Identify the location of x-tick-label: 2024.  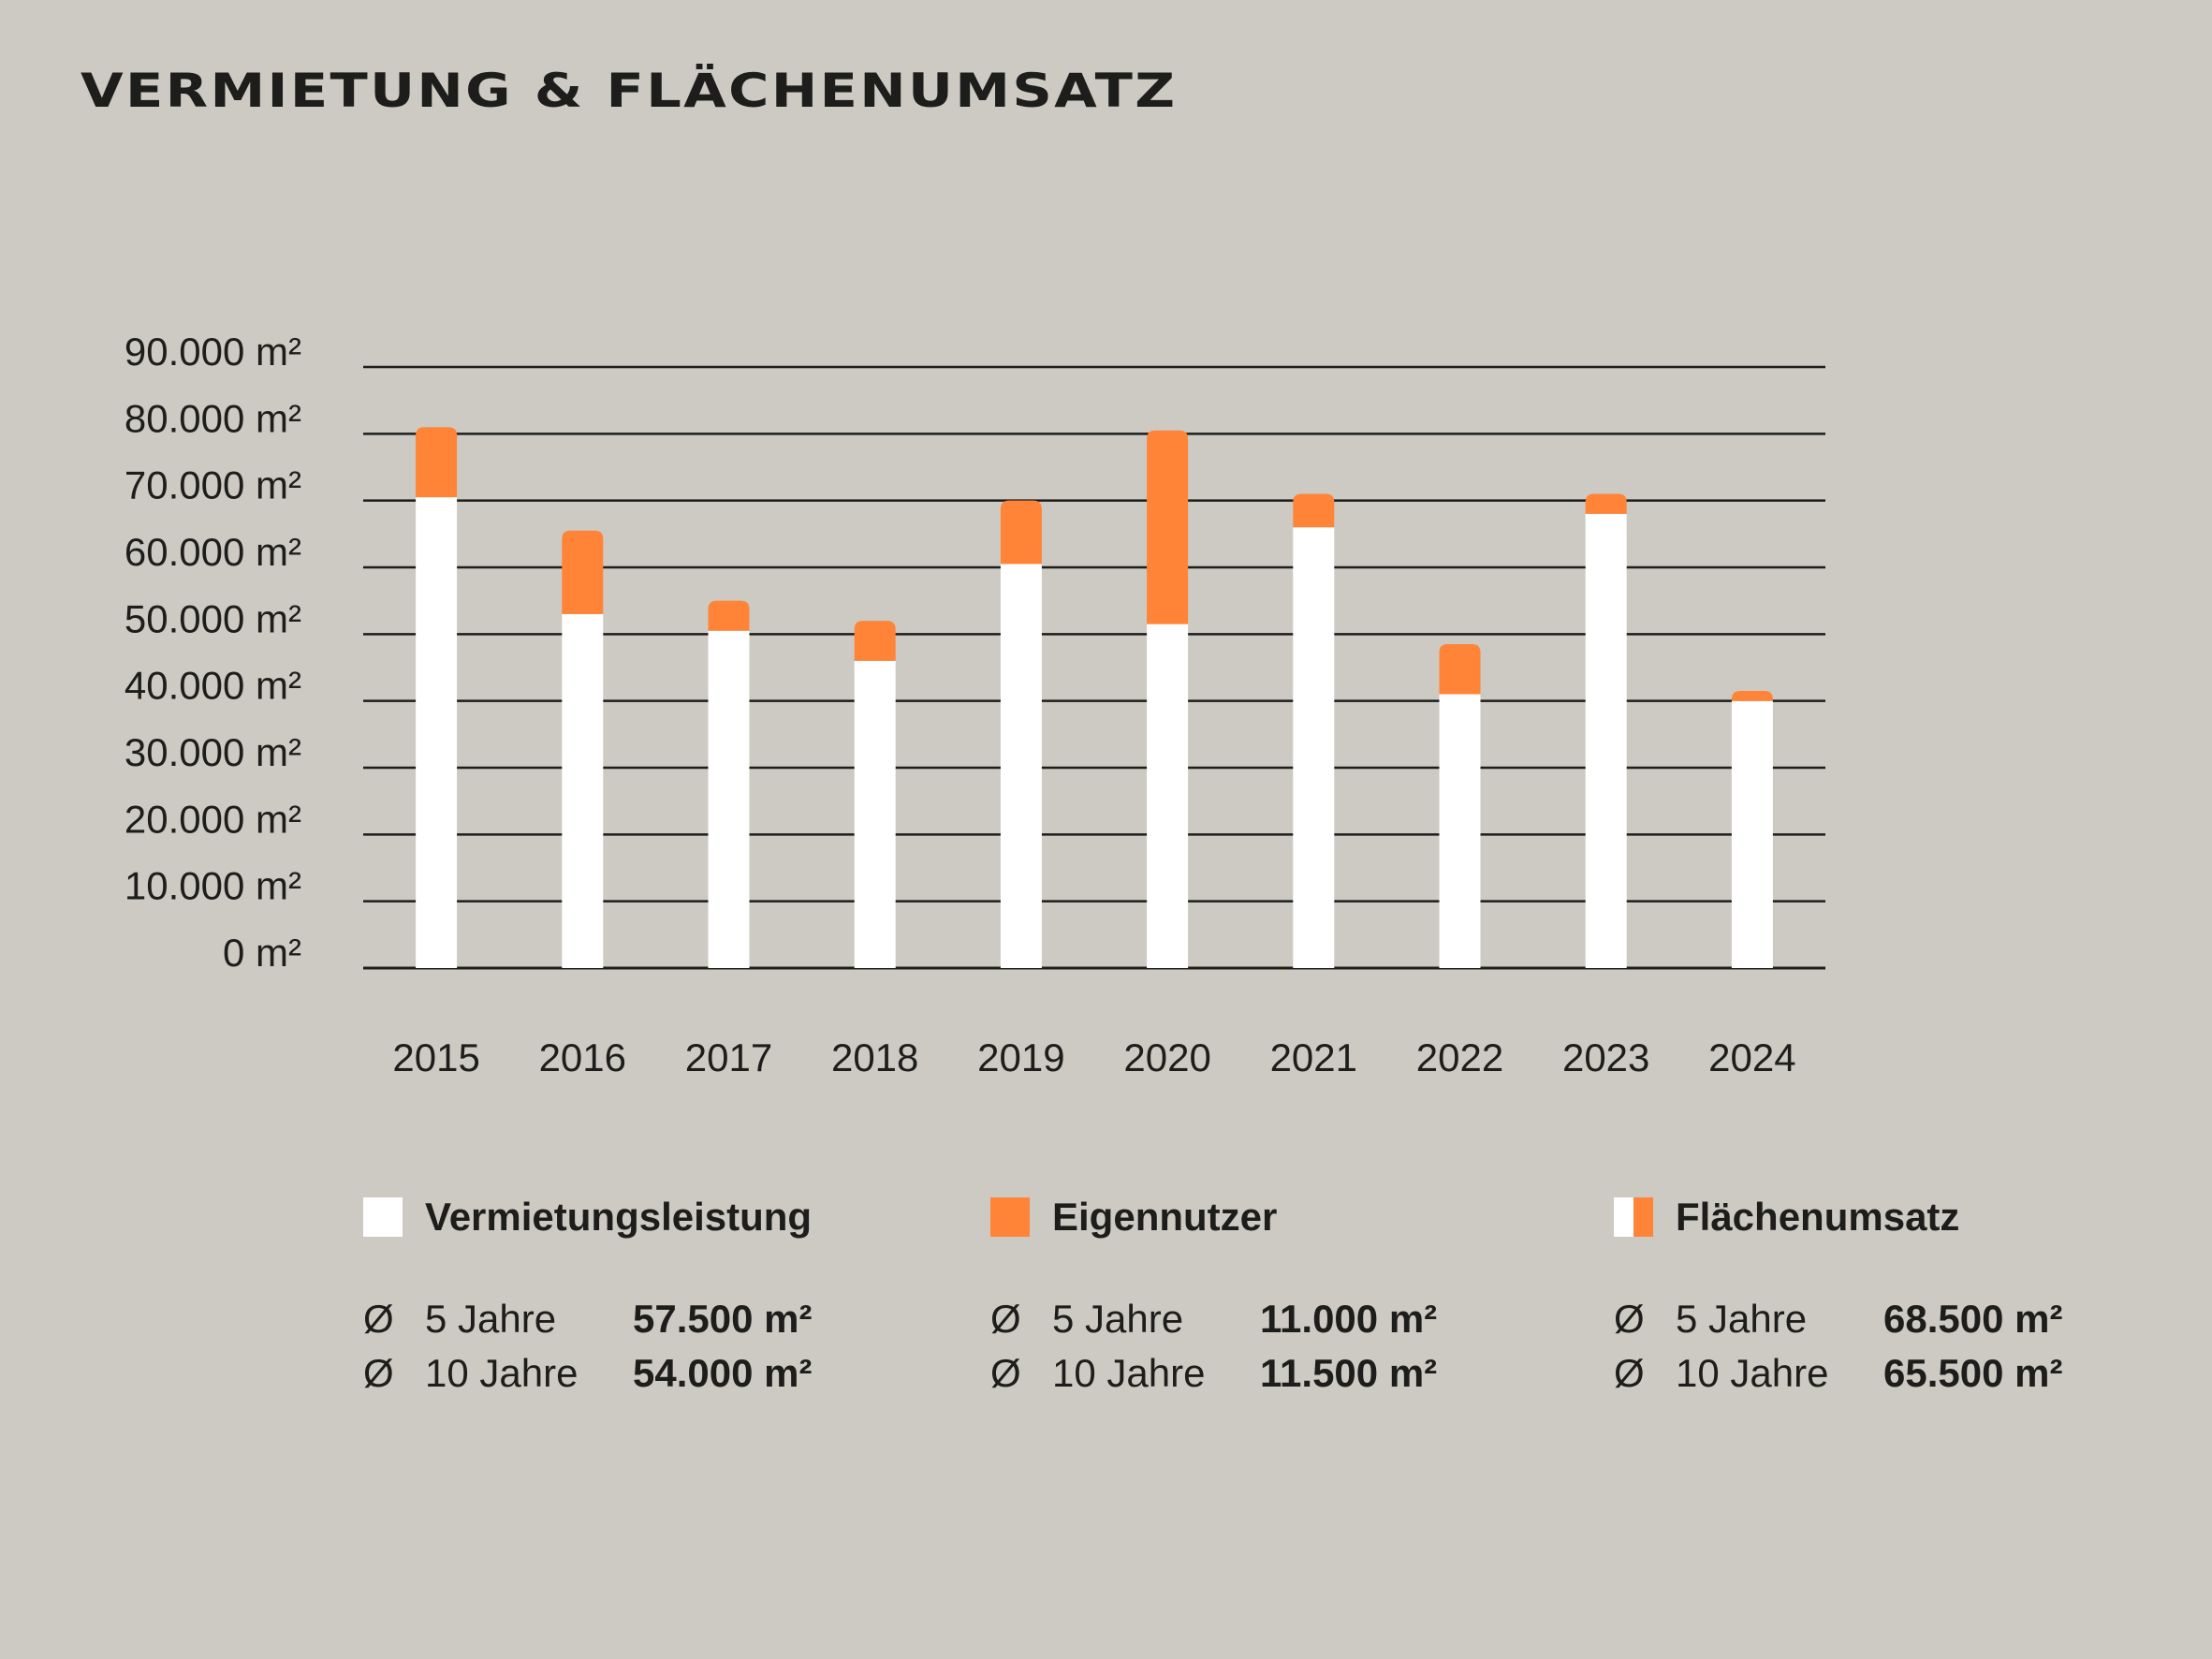
(1751, 1057).